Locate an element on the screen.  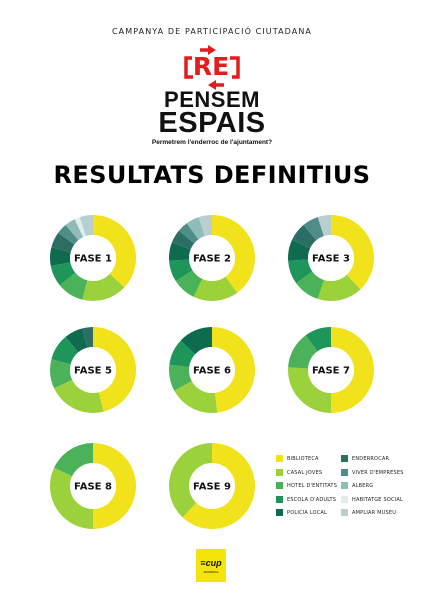
donut-label: FASE 3 is located at coordinates (331, 259).